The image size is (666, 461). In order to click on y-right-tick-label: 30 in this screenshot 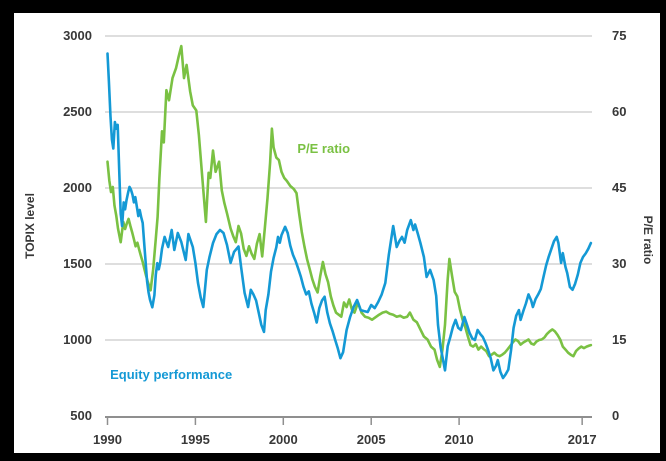, I will do `click(619, 263)`.